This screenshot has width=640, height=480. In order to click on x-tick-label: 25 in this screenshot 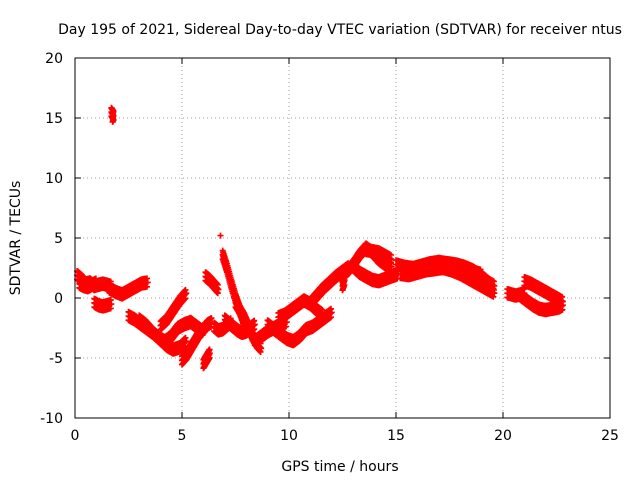, I will do `click(610, 436)`.